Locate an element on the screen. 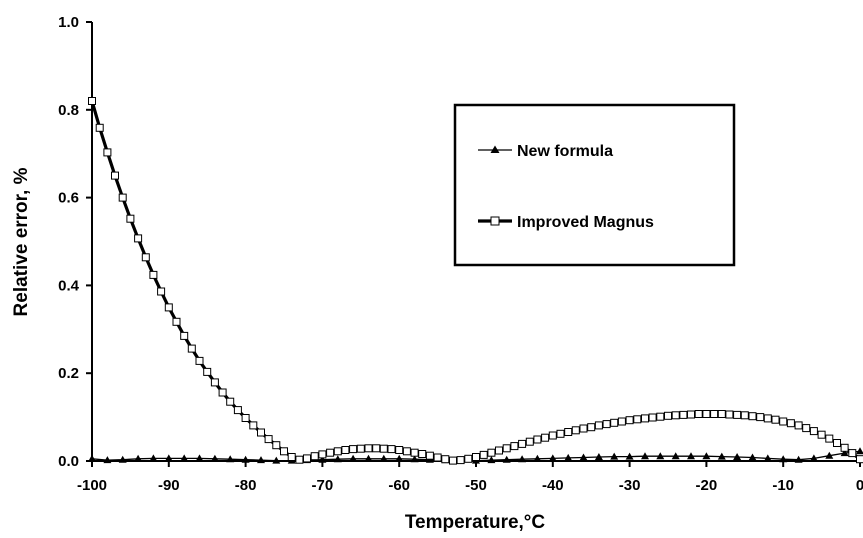 This screenshot has width=863, height=538. legend: New formula Improved Magnus is located at coordinates (594, 185).